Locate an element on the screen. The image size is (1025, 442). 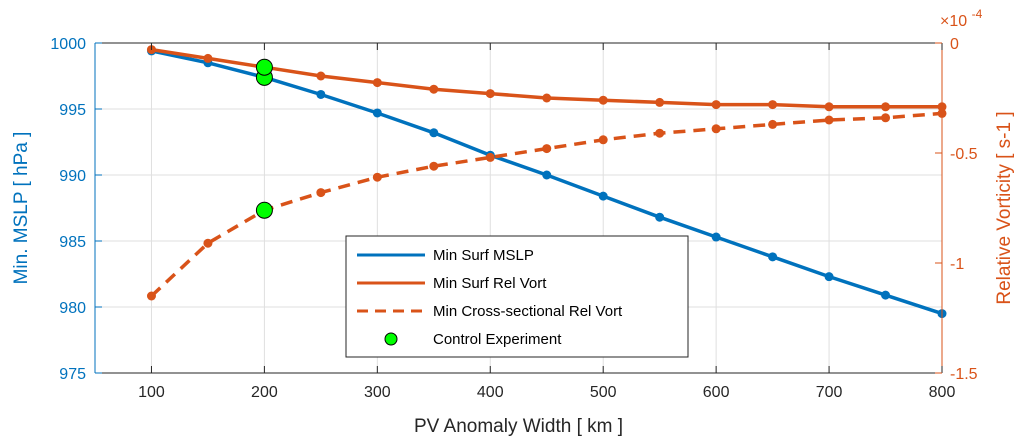
legend-entry-mslp: Min Surf MSLP is located at coordinates (483, 255).